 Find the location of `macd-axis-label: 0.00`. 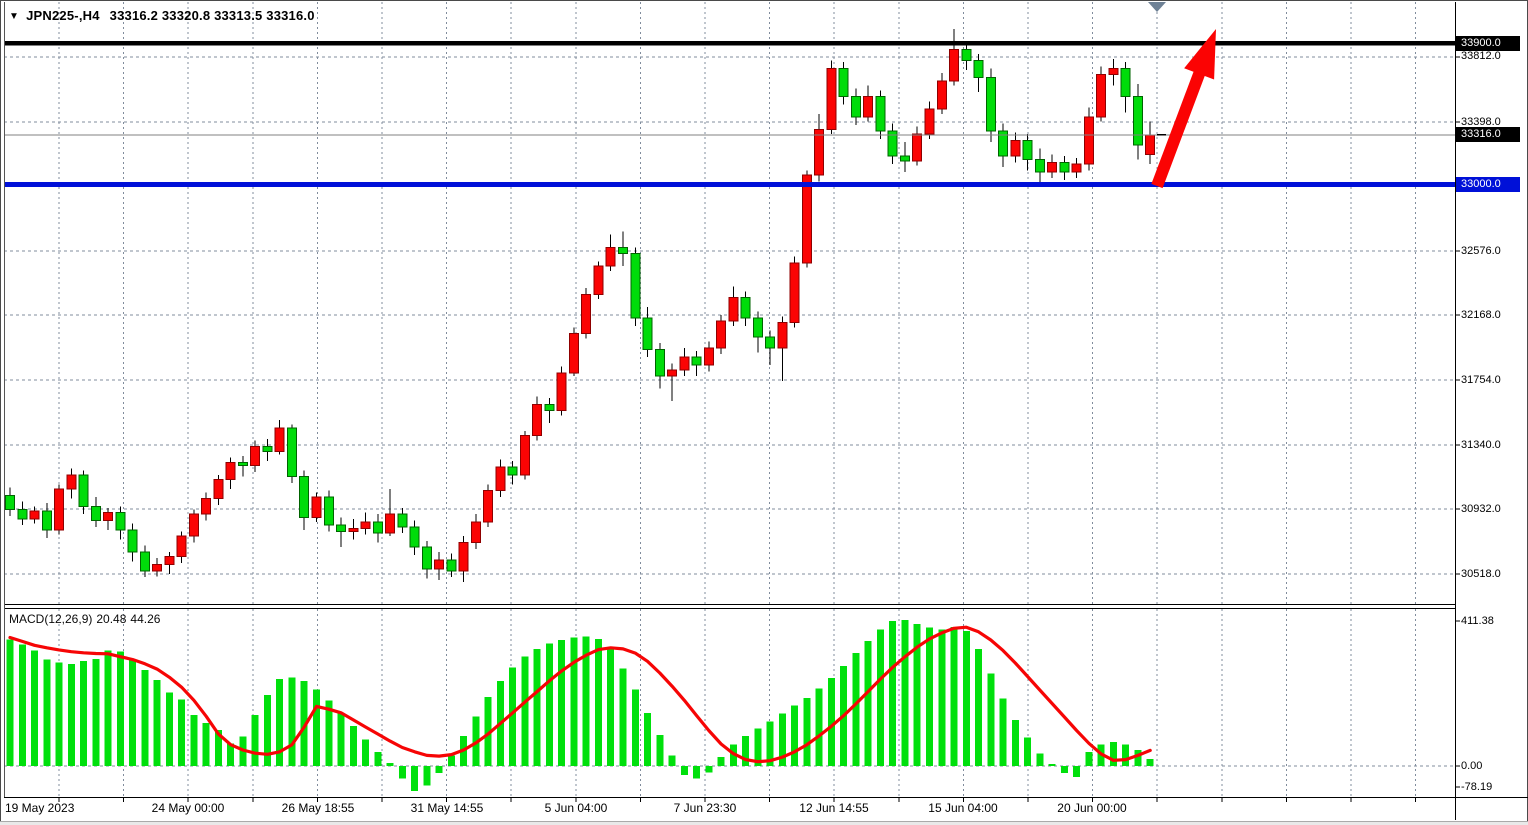

macd-axis-label: 0.00 is located at coordinates (1472, 765).